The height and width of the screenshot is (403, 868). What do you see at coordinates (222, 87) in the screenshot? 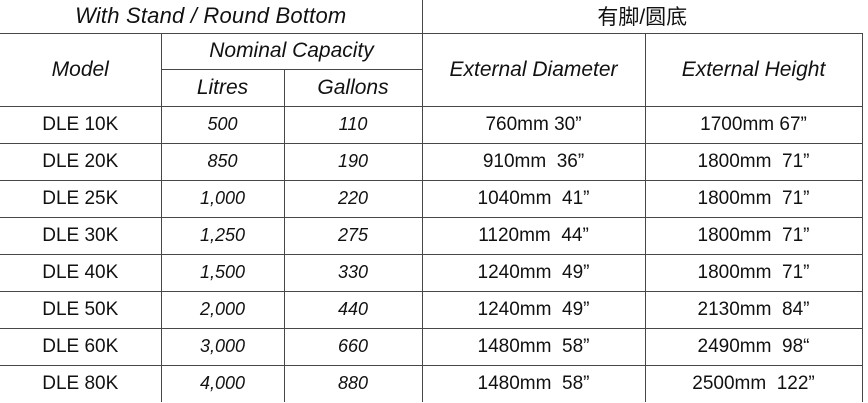
I see `column-header-litres: Litres` at bounding box center [222, 87].